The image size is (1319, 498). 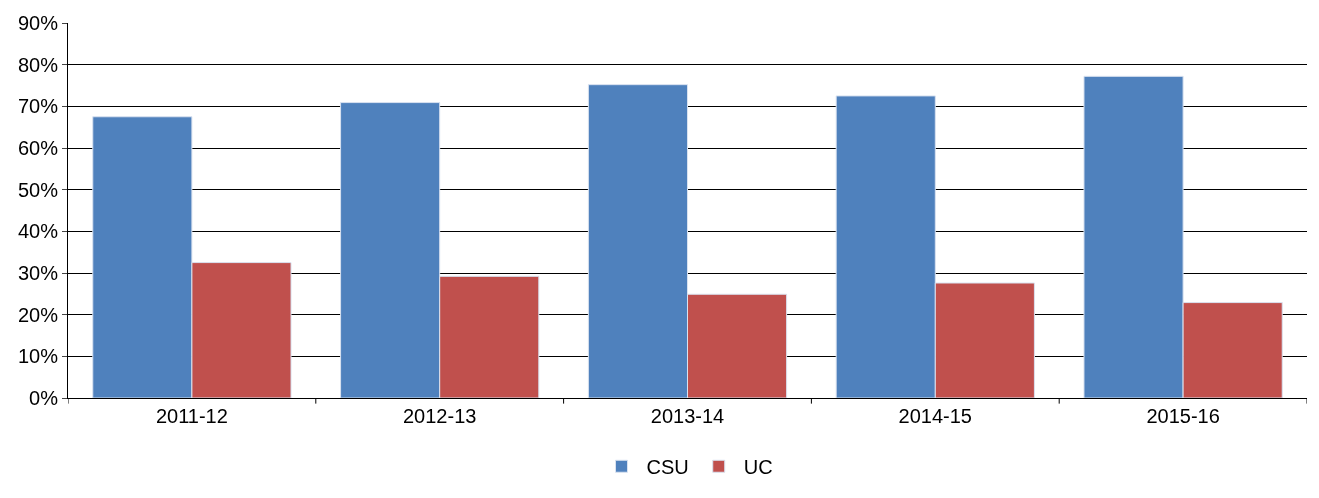 I want to click on y-tick-label: 80%, so click(x=38, y=64).